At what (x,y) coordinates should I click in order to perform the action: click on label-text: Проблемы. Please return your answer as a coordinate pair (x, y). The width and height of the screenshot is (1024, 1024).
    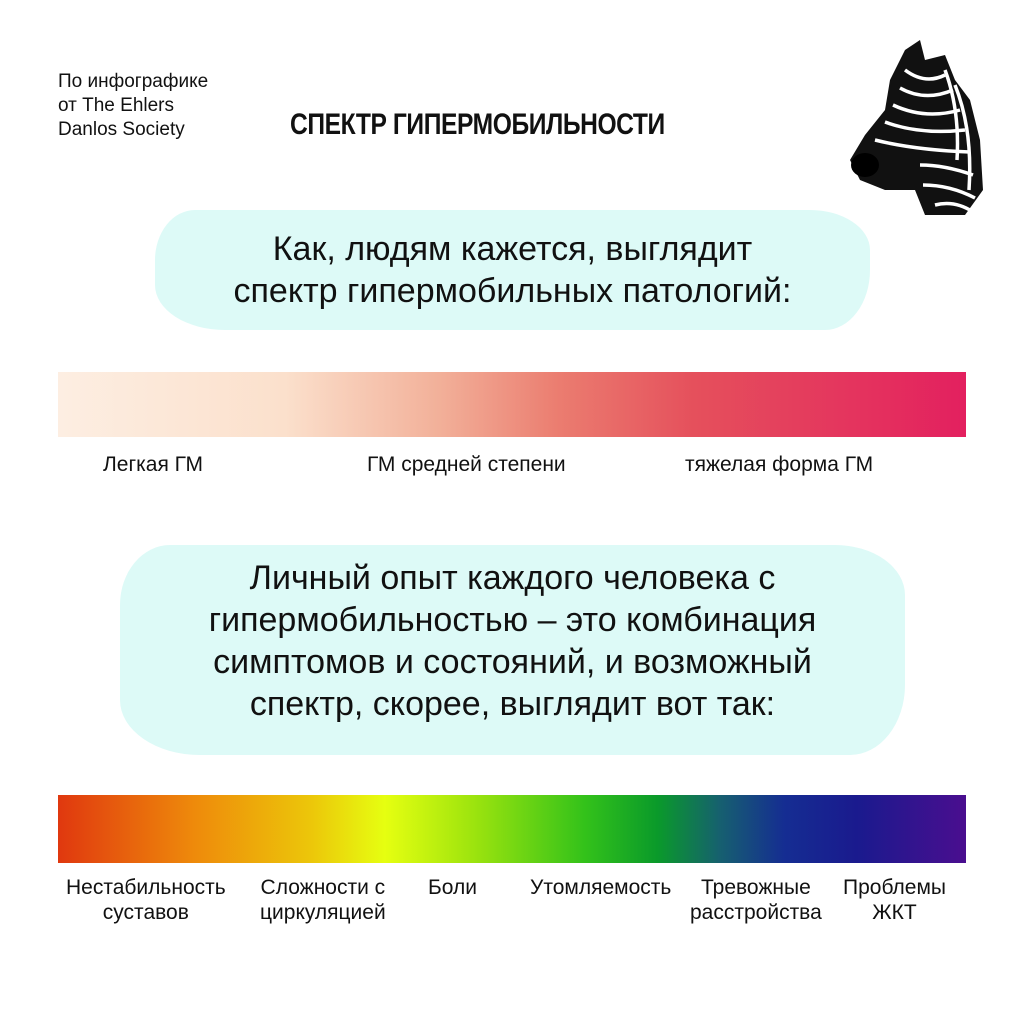
    Looking at the image, I should click on (895, 887).